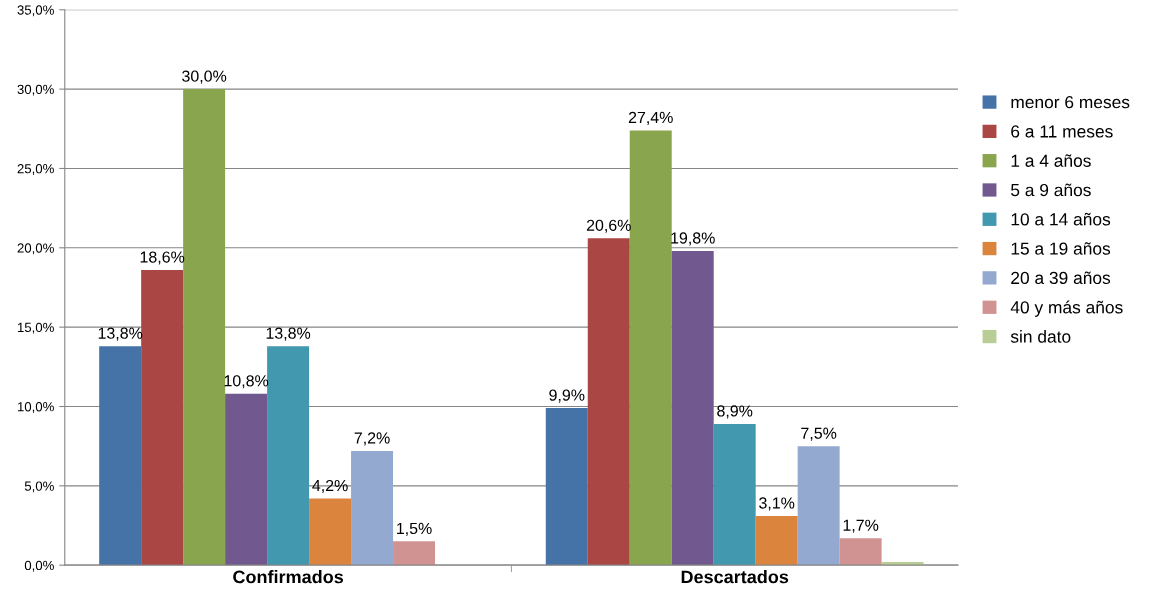 This screenshot has width=1157, height=611. I want to click on y-tick-label: 5,0%, so click(39, 487).